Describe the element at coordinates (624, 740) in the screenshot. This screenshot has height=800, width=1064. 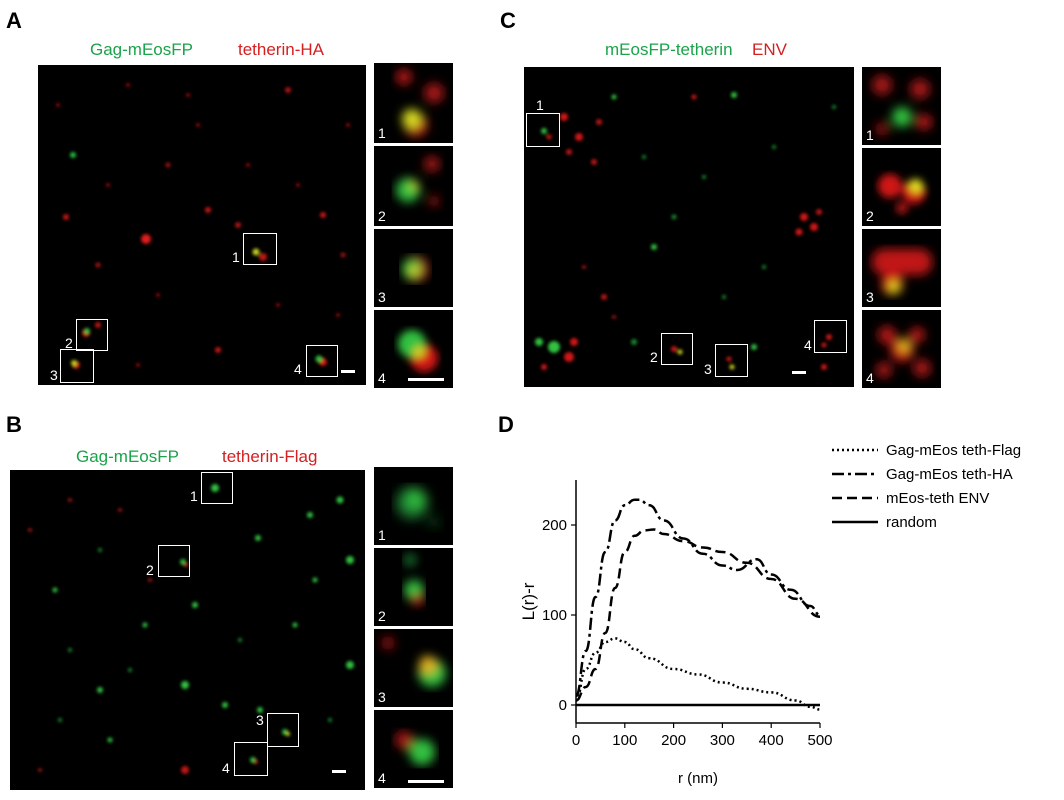
I see `x-tick-label: 100` at that location.